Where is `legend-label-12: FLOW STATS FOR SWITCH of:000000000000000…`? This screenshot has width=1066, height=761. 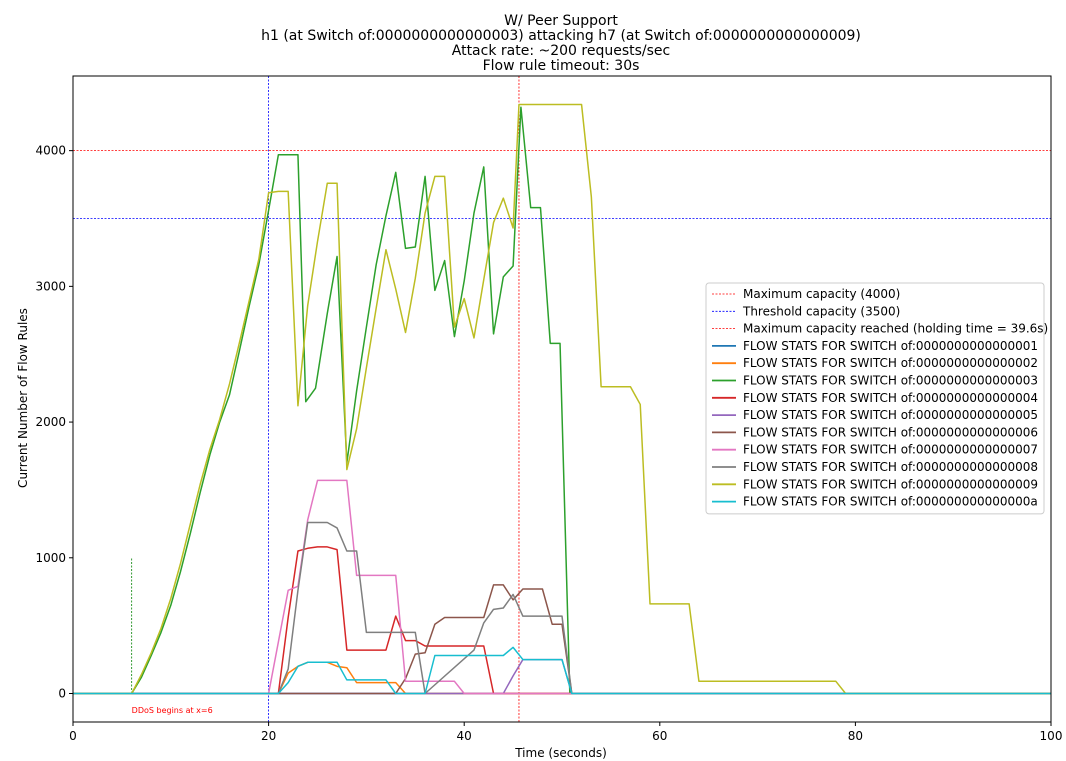 legend-label-12: FLOW STATS FOR SWITCH of:000000000000000… is located at coordinates (890, 484).